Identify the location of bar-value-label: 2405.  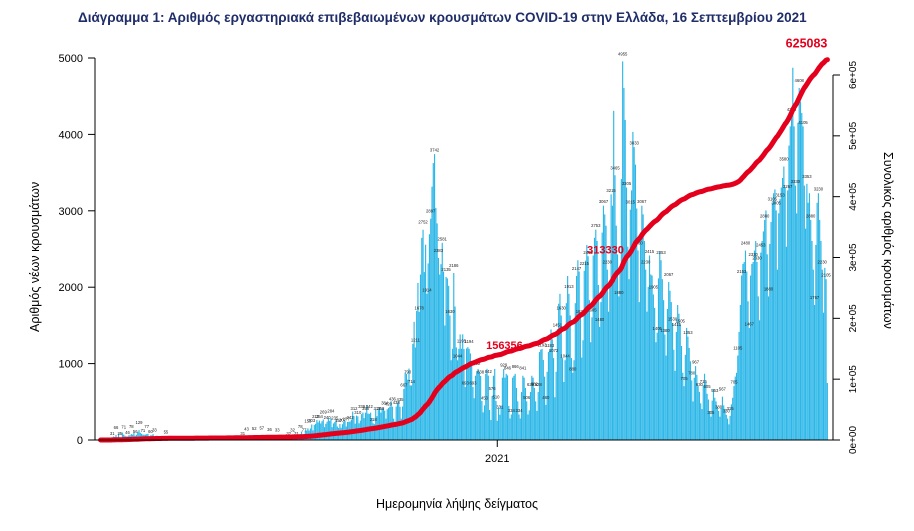
(588, 252).